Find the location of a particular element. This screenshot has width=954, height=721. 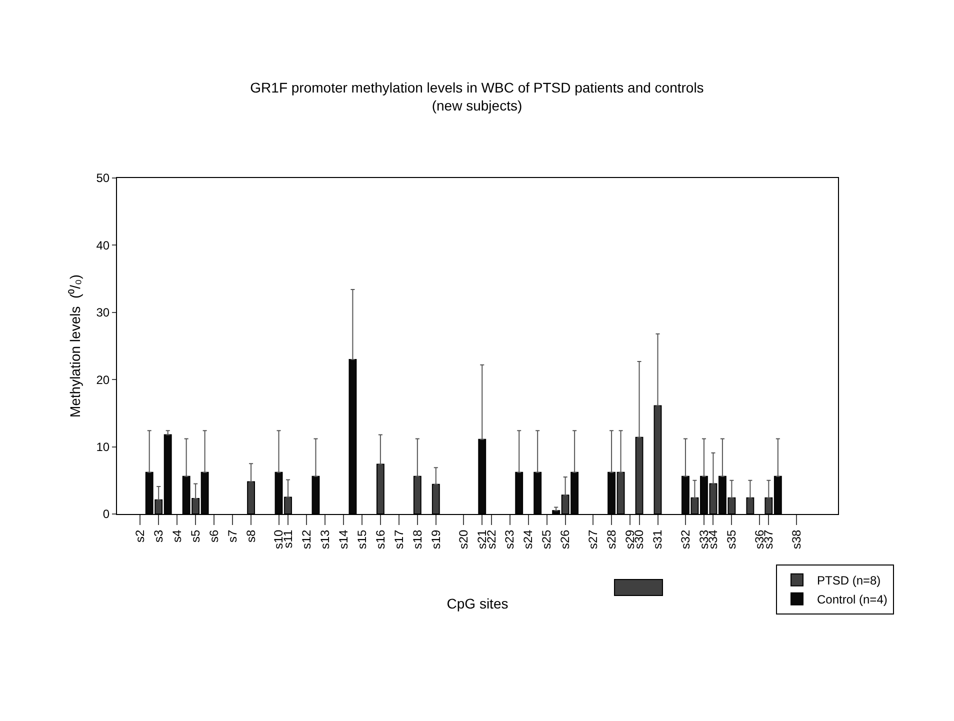

y-axis-title: Methylation levels (⁰/₀) is located at coordinates (74, 346).